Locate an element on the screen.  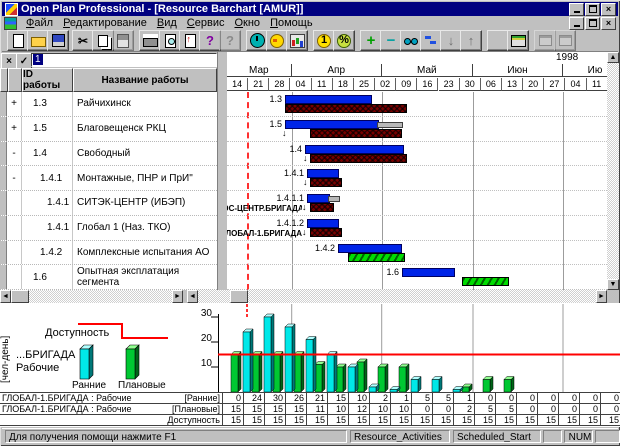
table-row: +1.5 Благовещенск РКЦ is located at coordinates (108, 129).